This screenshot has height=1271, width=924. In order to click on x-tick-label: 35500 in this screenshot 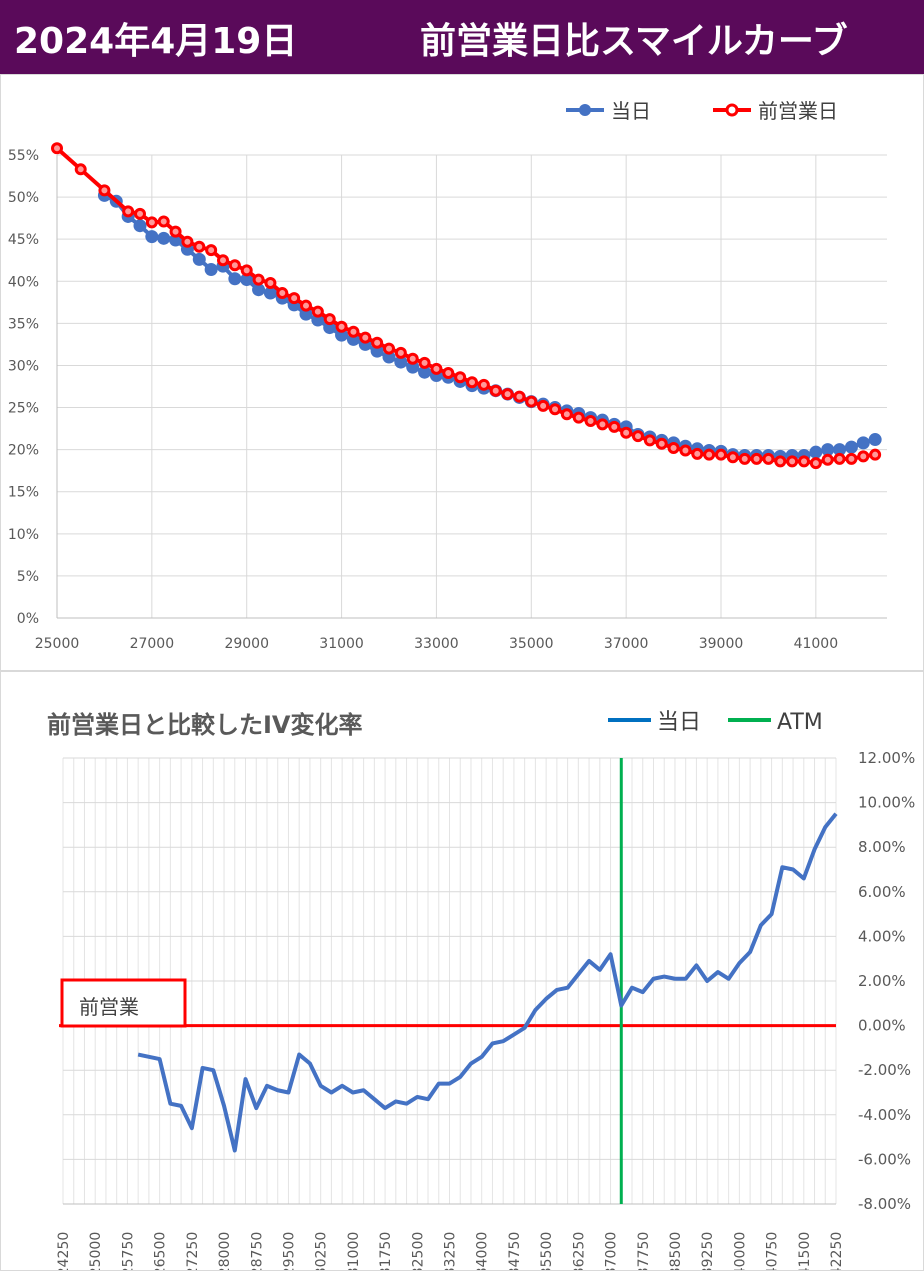, I will do `click(547, 1251)`.